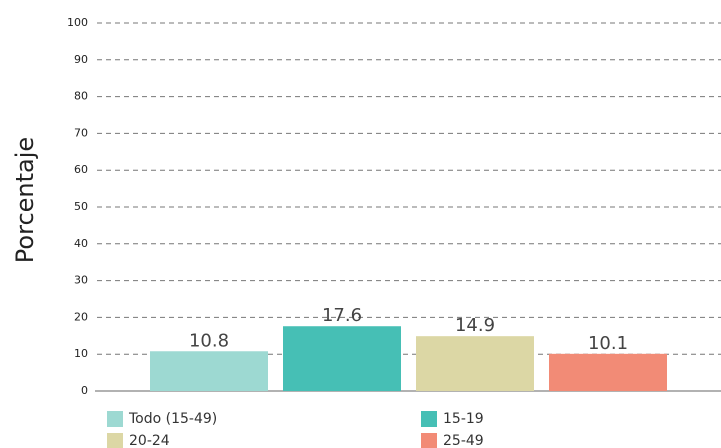  I want to click on y-tick-label: 30, so click(81, 280).